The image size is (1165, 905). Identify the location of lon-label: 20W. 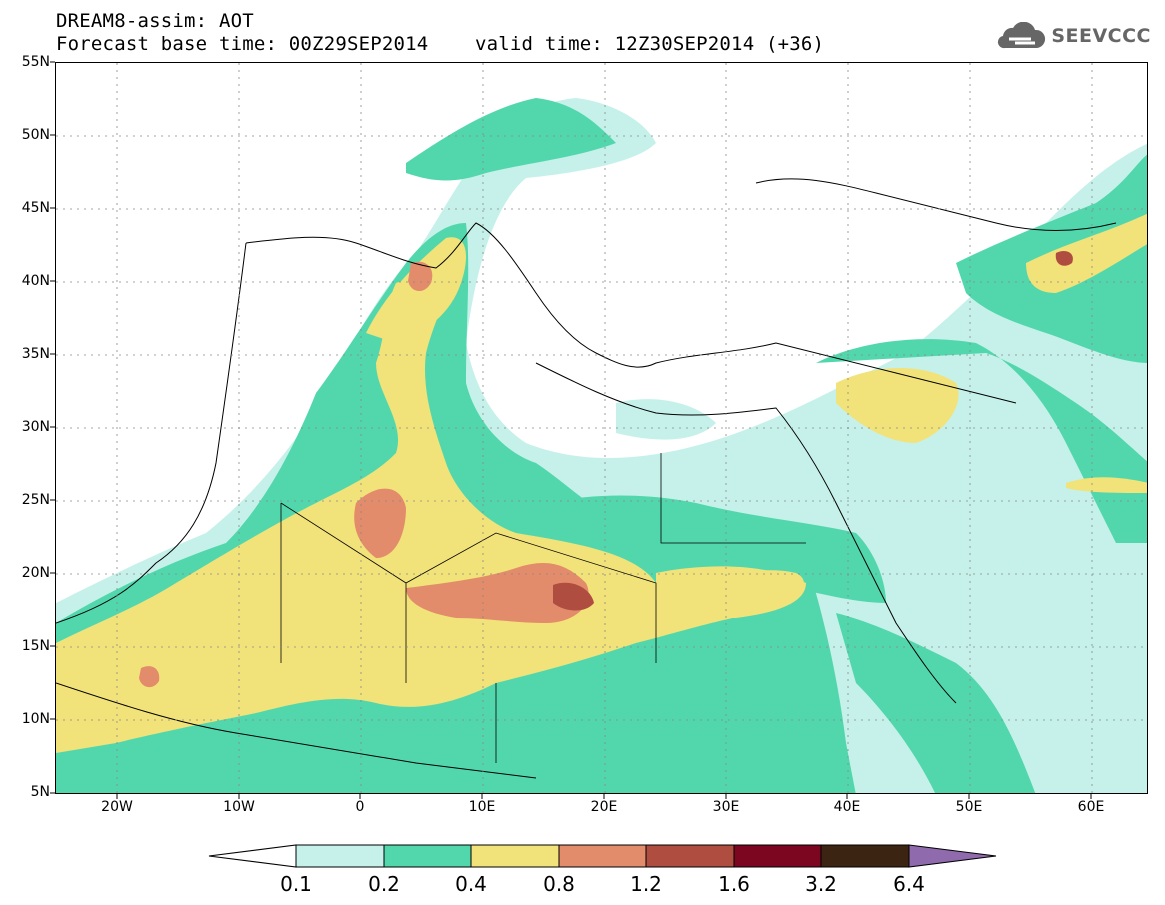
(117, 807).